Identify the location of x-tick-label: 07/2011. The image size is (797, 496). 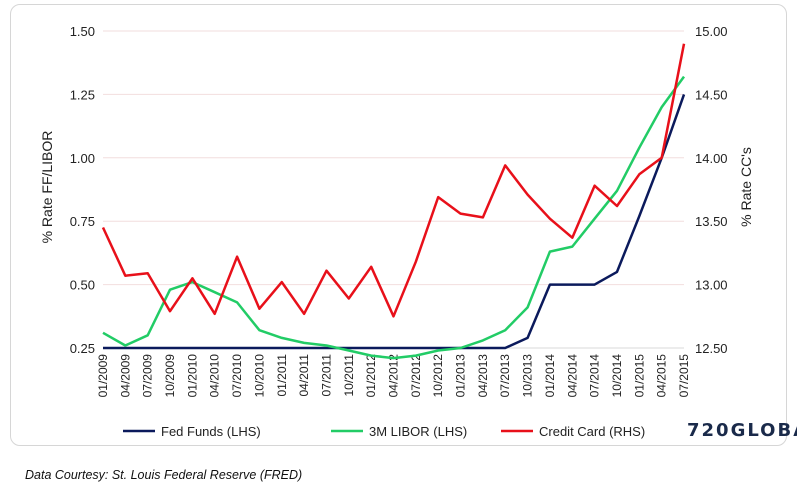
(326, 375).